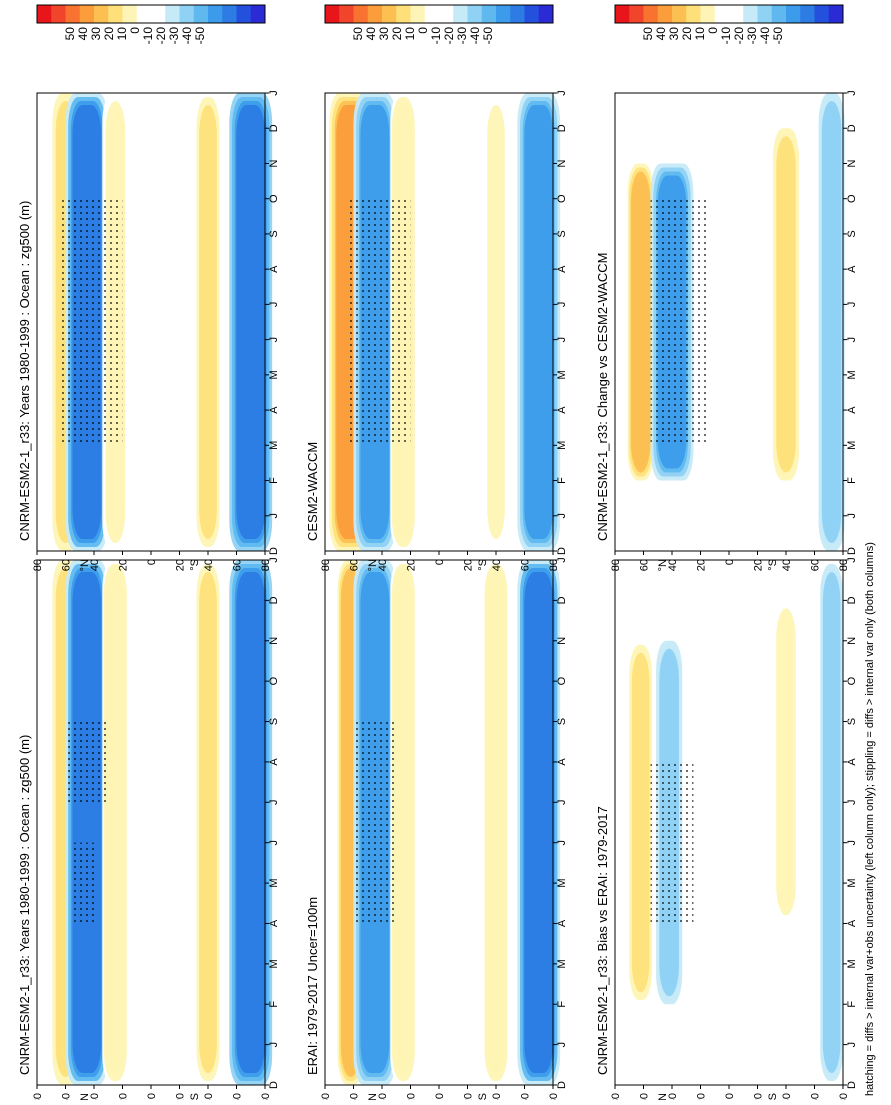 The height and width of the screenshot is (1105, 891). Describe the element at coordinates (778, 36) in the screenshot. I see `colorbar-3-label-11: -50` at that location.